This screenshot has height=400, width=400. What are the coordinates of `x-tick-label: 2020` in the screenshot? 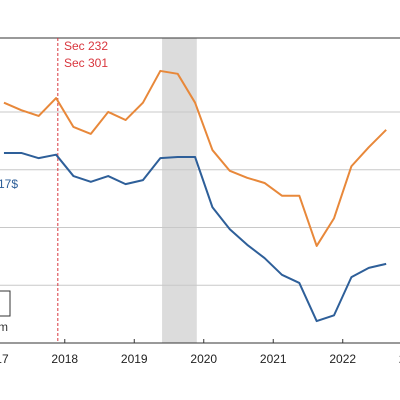 It's located at (203, 359).